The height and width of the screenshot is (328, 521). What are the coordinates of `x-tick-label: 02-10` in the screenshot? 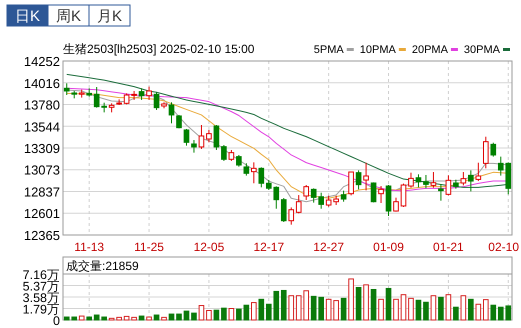 It's located at (504, 247).